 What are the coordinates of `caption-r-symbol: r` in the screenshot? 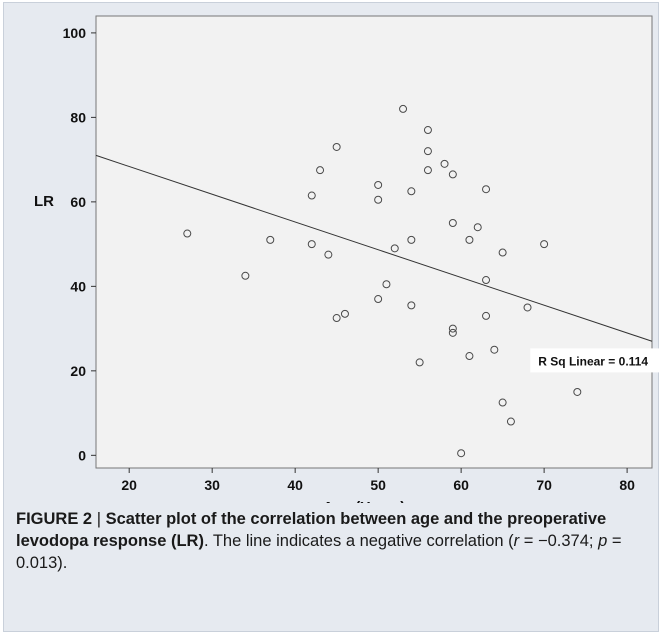 It's located at (516, 541).